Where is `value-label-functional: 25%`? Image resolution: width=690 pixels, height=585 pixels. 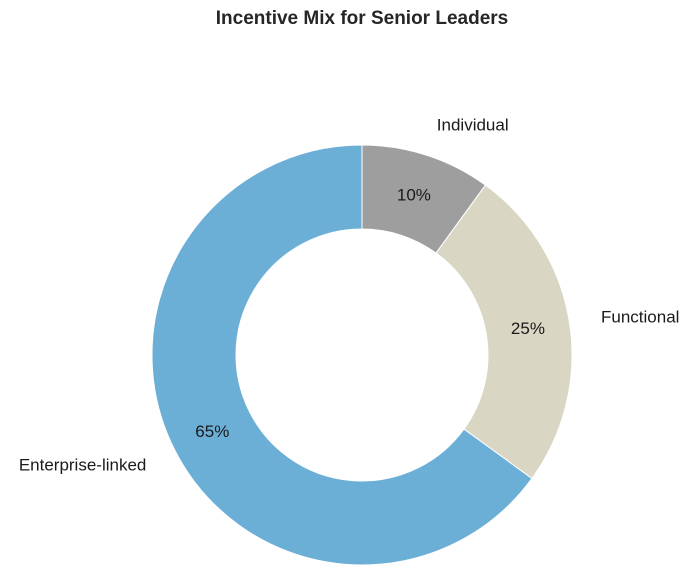
value-label-functional: 25% is located at coordinates (528, 328).